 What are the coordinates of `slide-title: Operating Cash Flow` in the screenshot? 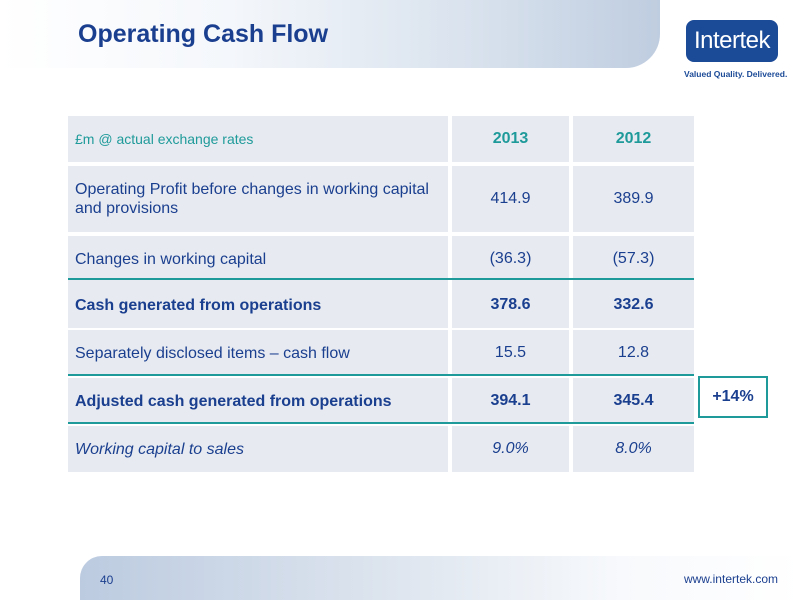 It's located at (203, 34).